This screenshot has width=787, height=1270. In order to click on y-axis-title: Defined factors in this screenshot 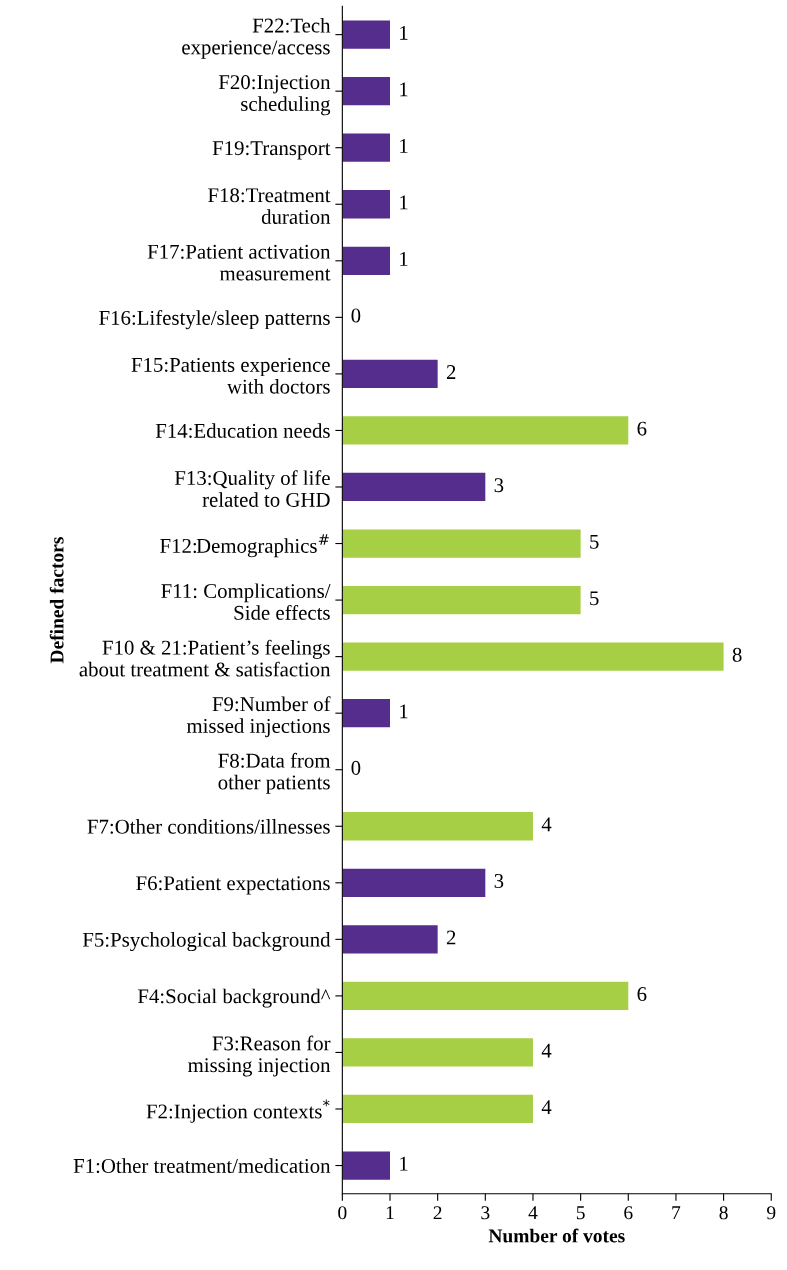, I will do `click(56, 600)`.